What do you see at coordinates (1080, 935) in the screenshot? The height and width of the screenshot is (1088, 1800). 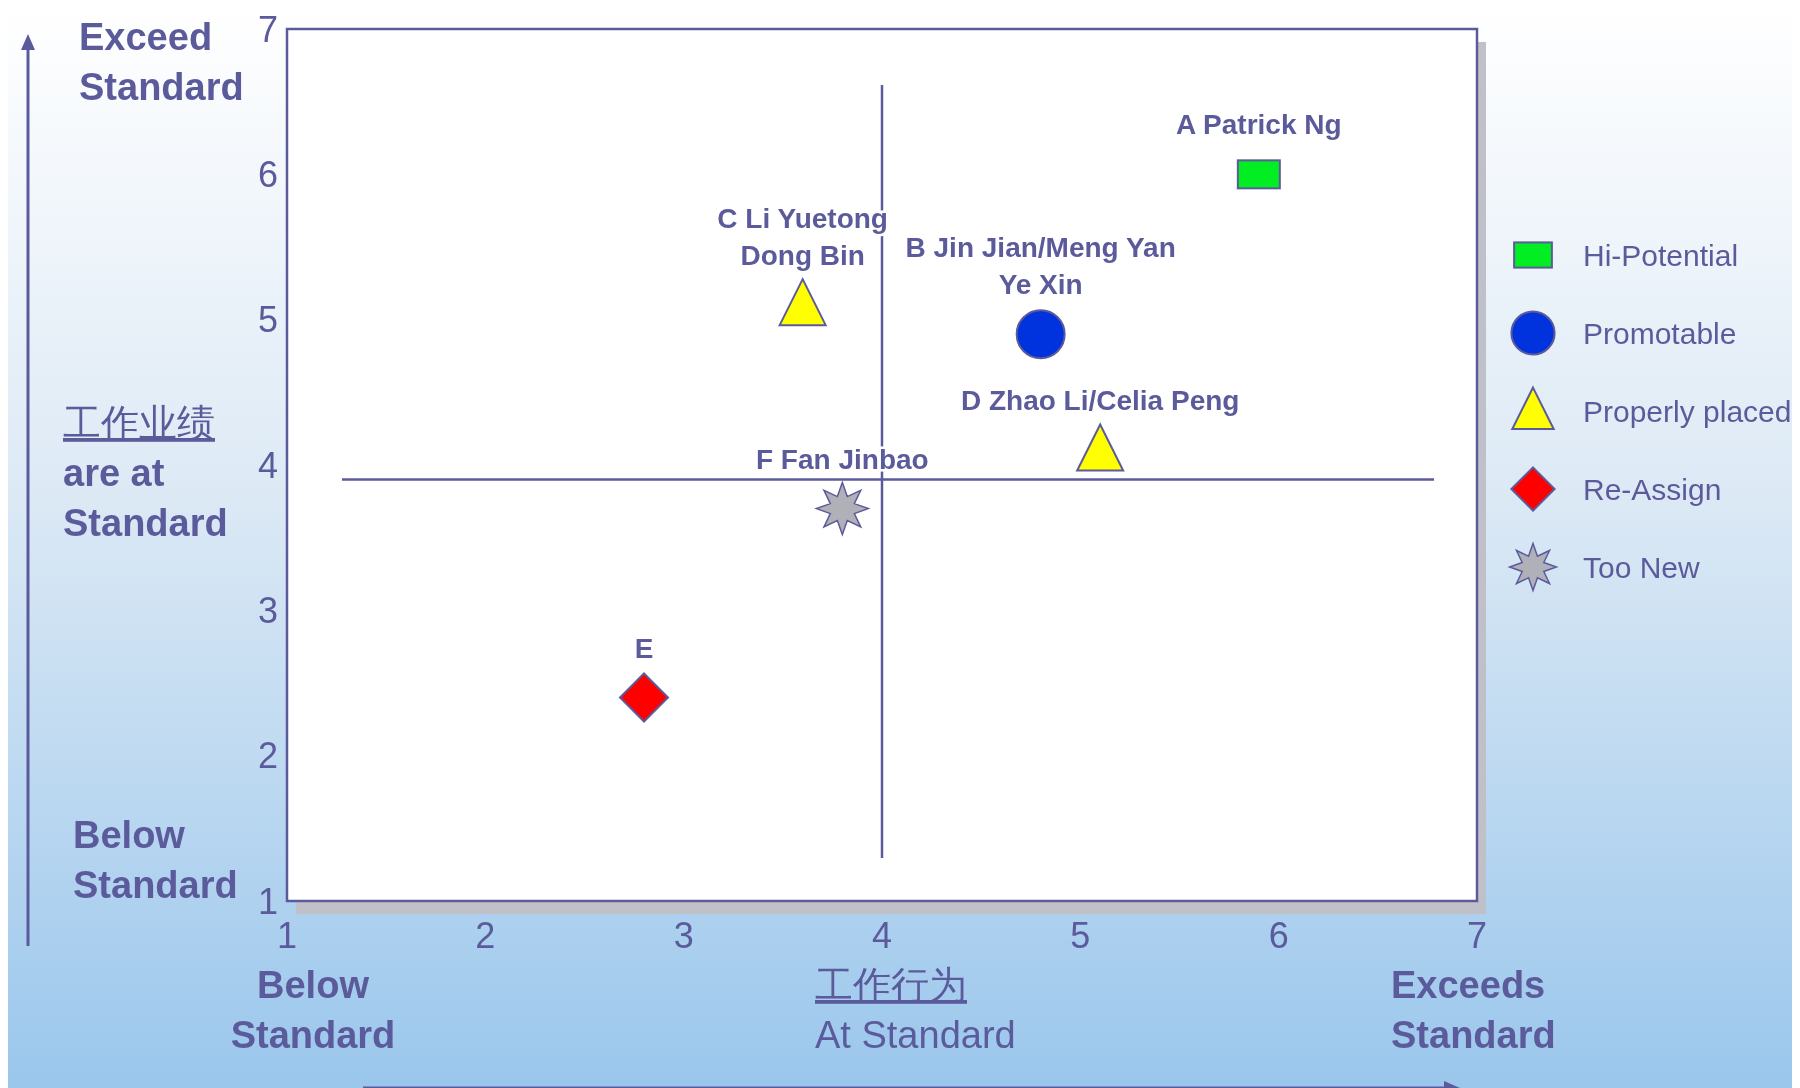 I see `x-tick-label: 5` at bounding box center [1080, 935].